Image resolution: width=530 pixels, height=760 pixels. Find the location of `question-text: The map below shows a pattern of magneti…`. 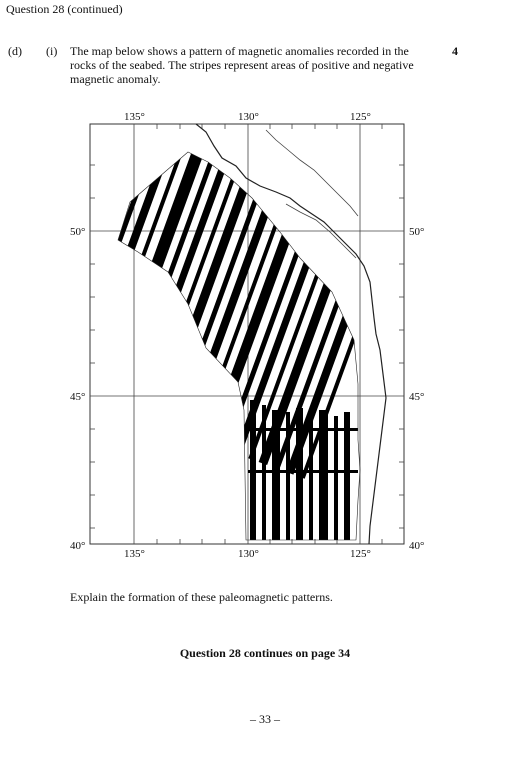

question-text: The map below shows a pattern of magneti… is located at coordinates (242, 65).